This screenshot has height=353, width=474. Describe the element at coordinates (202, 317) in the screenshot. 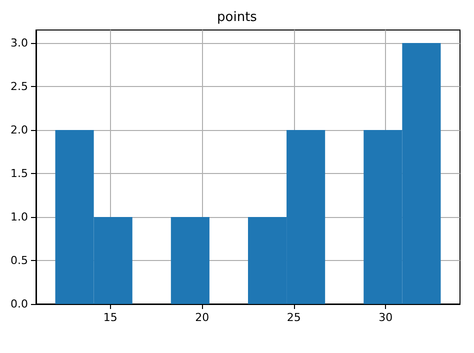

I see `x-tick-label: 20` at that location.